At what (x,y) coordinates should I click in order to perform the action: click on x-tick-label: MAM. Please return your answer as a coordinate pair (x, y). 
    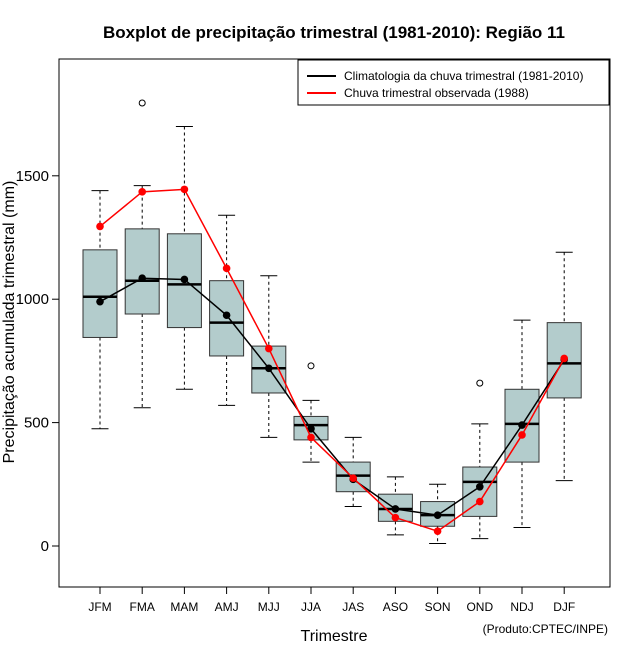
    Looking at the image, I should click on (184, 607).